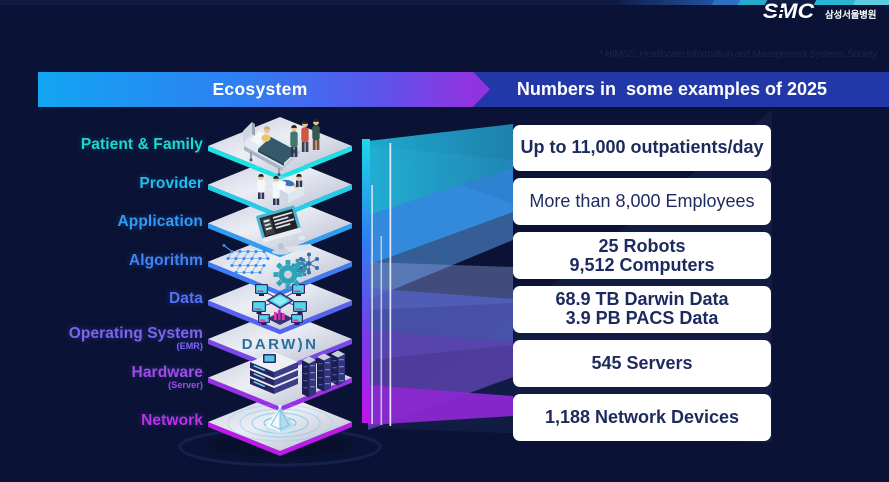 This screenshot has height=482, width=889. I want to click on svg-text: DARW)N, so click(280, 344).